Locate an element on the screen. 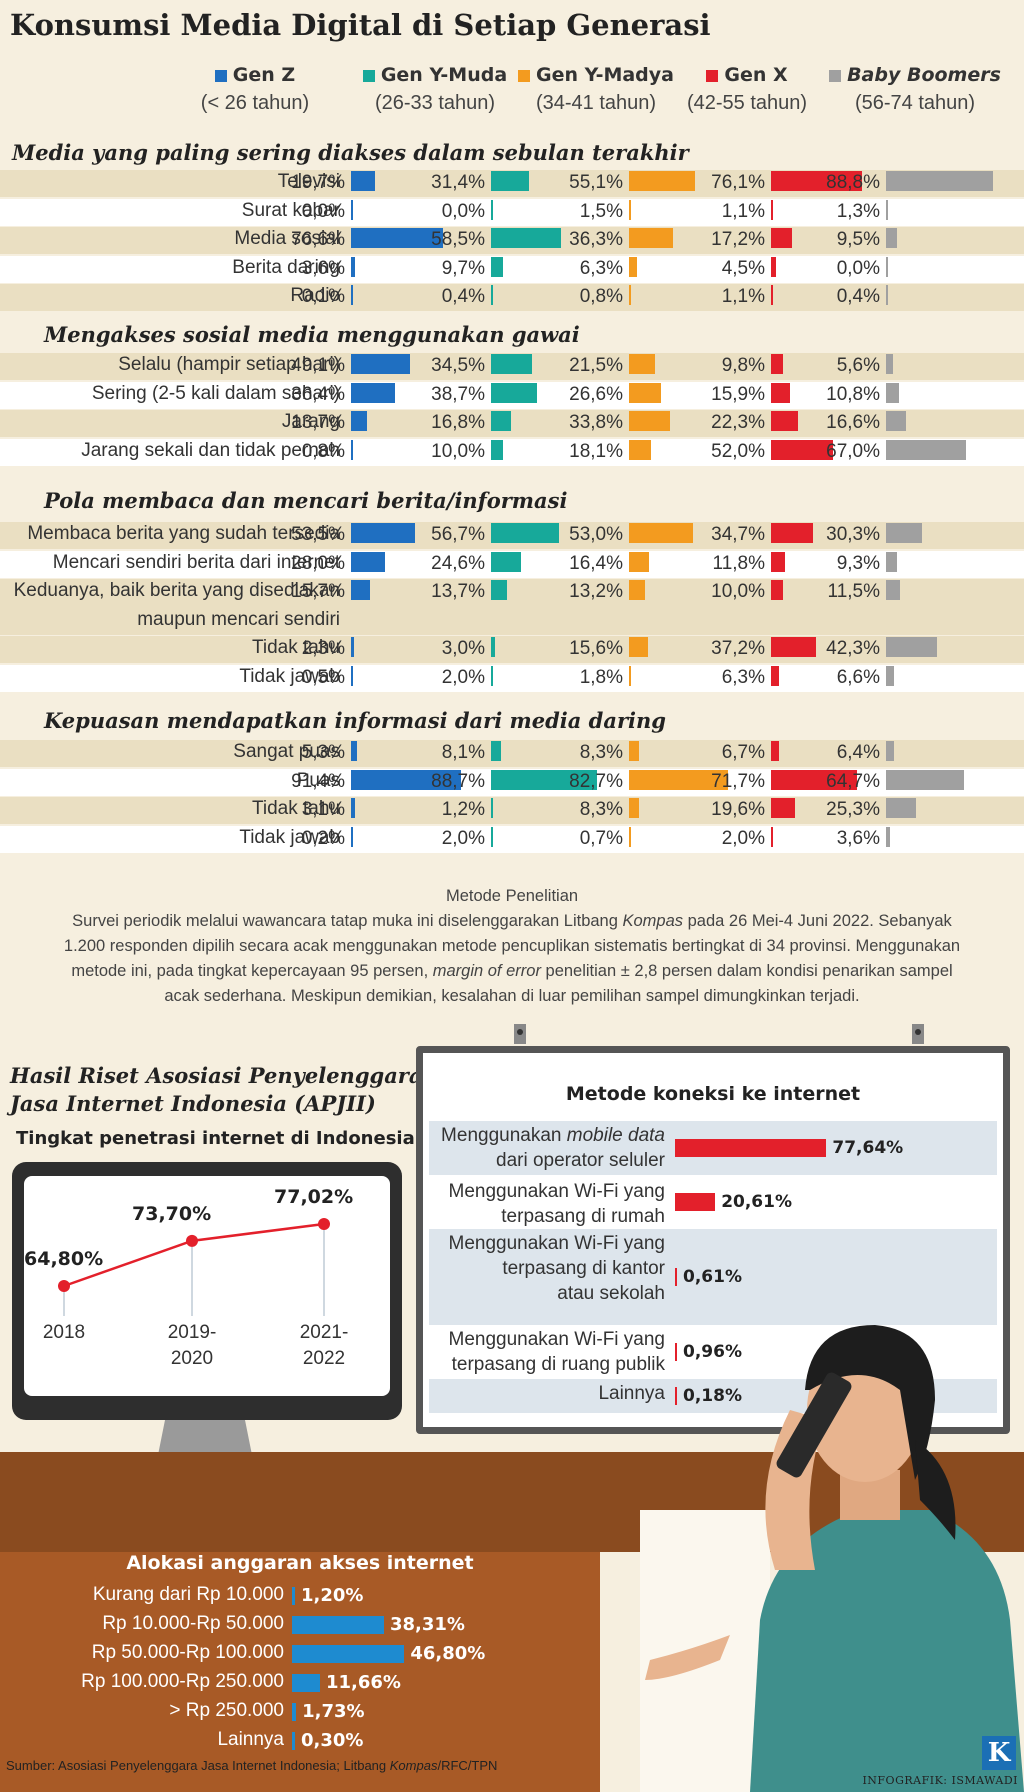  row-label: Sering (2-5 kali dalam sehari) is located at coordinates (215, 393).